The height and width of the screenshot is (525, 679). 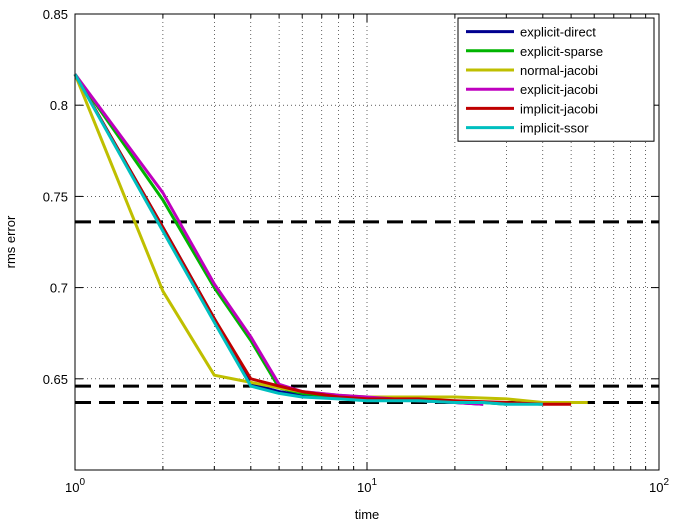 I want to click on y-tick-label: 0.85, so click(x=55, y=14).